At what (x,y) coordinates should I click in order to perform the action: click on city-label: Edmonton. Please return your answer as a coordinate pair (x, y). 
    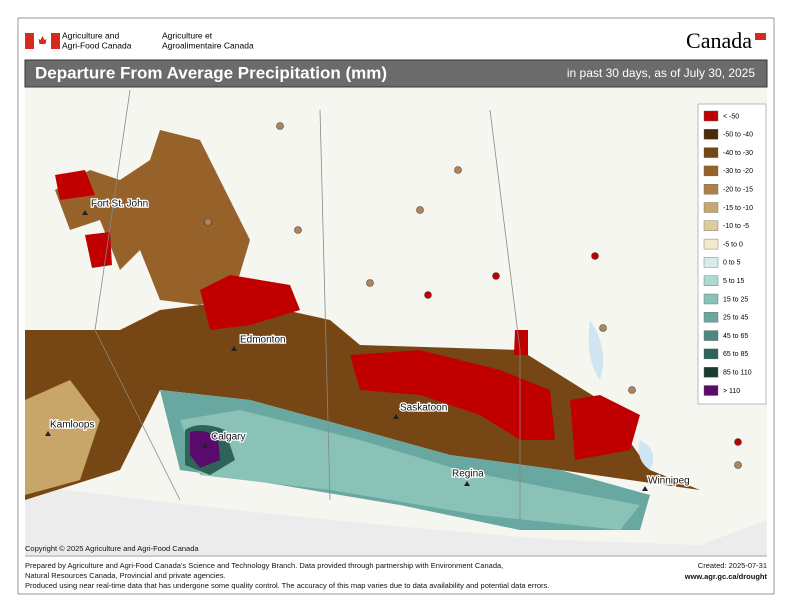
    Looking at the image, I should click on (263, 340).